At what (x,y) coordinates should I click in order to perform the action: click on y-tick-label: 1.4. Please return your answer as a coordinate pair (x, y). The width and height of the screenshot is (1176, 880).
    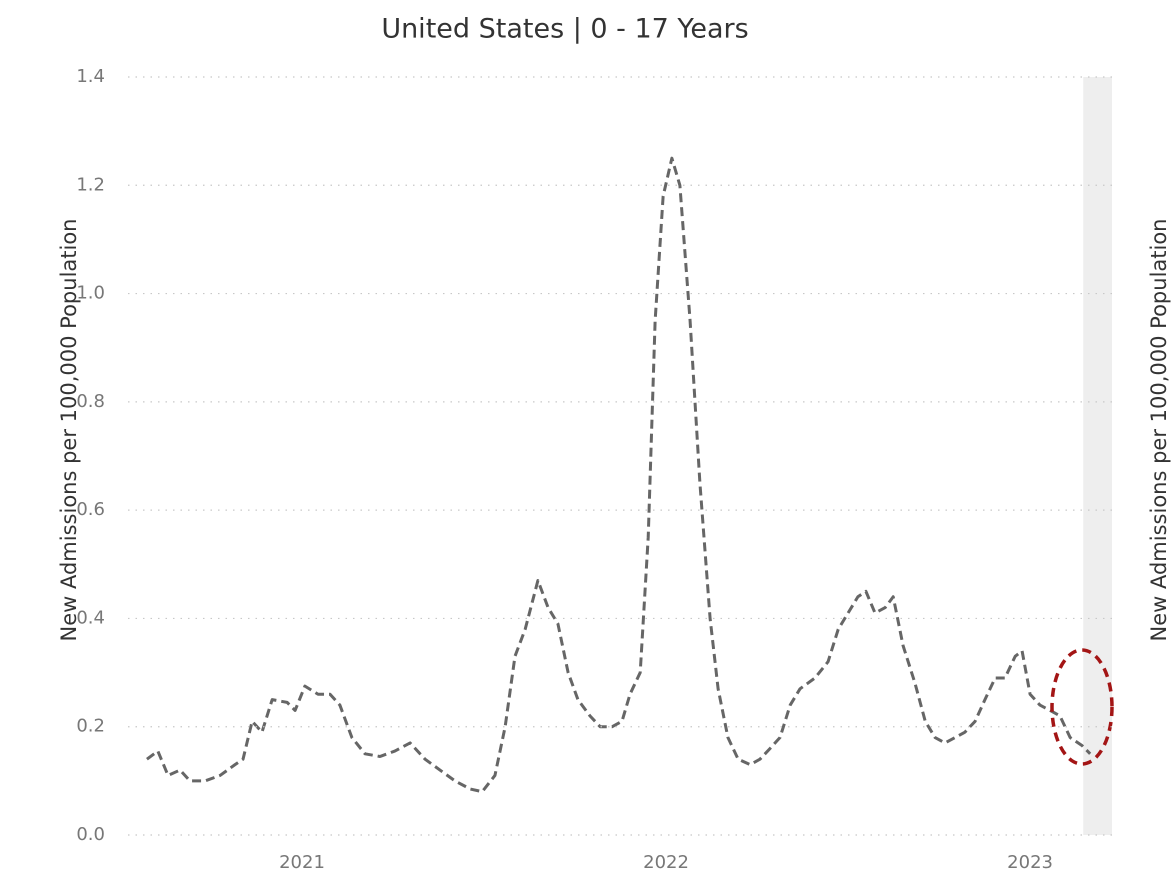
    Looking at the image, I should click on (90, 76).